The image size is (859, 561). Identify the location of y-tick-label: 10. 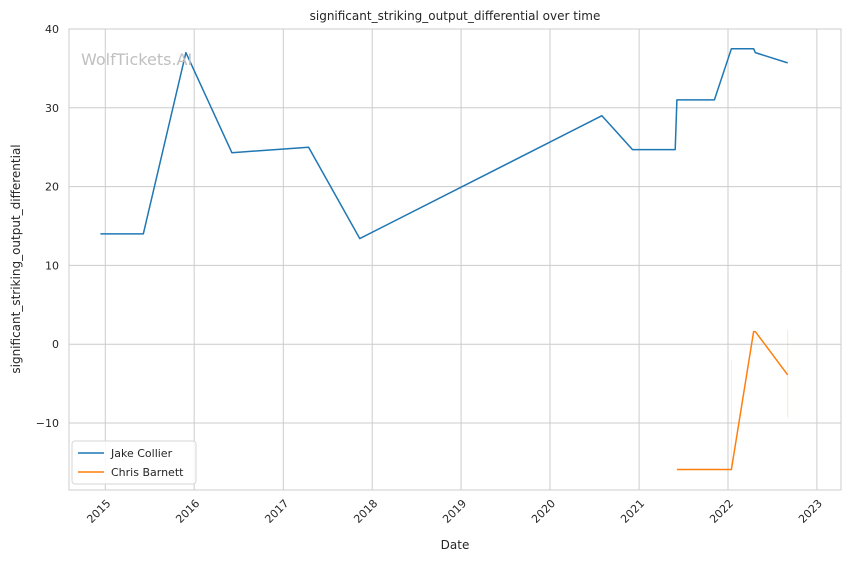
(52, 265).